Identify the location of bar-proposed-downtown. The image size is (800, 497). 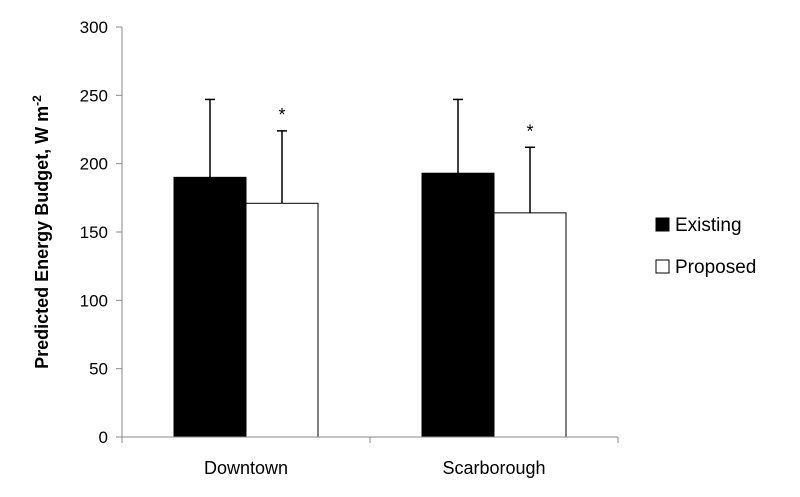
(282, 320).